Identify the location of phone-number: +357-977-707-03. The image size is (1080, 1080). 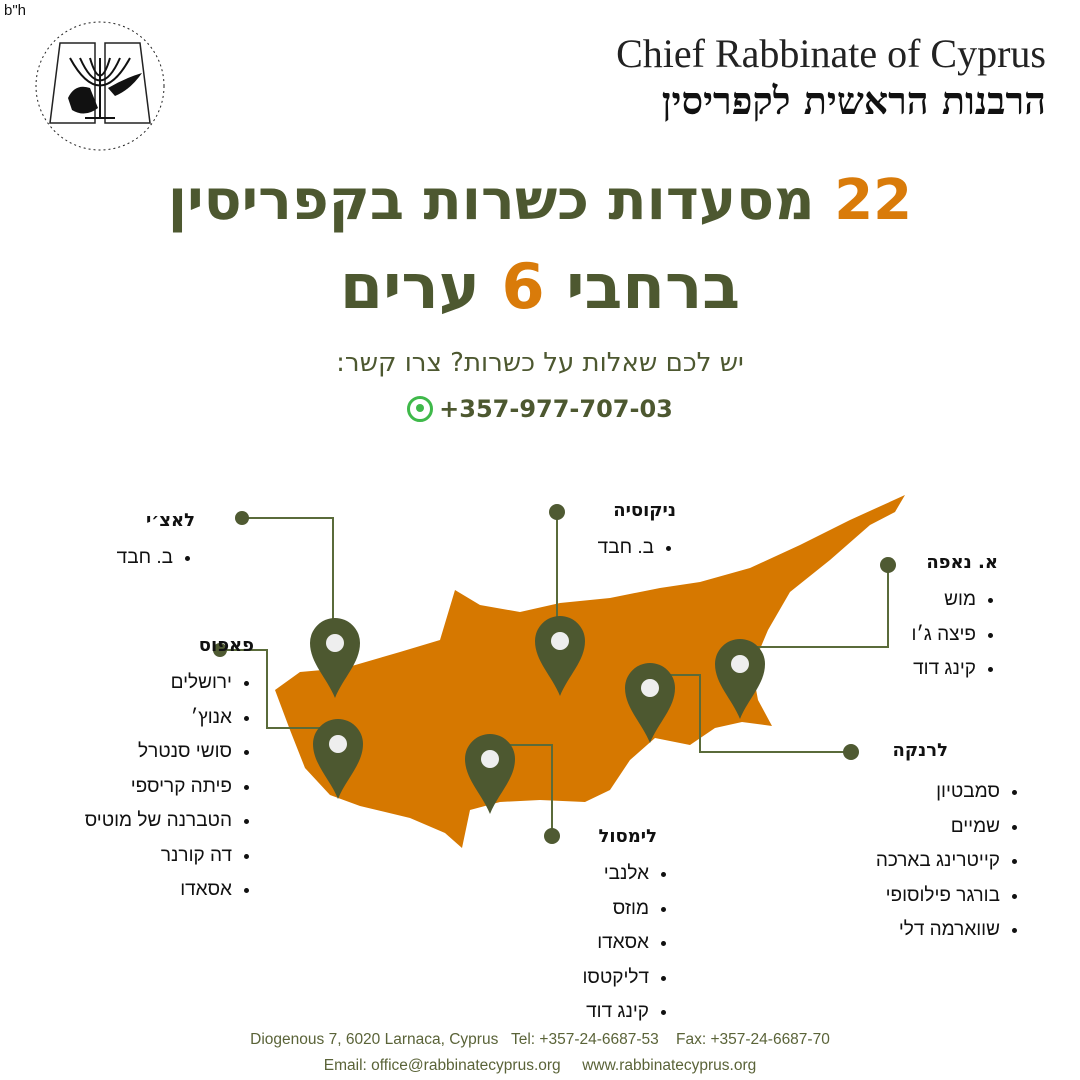
(556, 409).